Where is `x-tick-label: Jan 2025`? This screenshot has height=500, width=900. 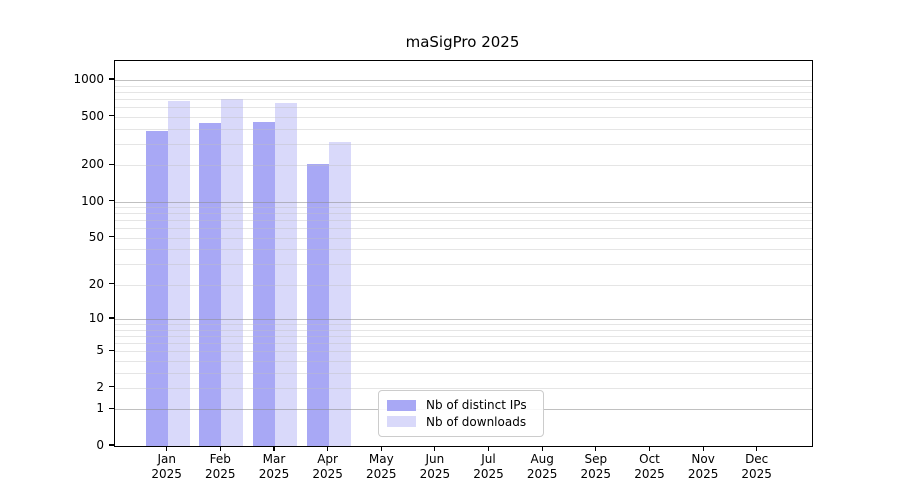
x-tick-label: Jan 2025 is located at coordinates (166, 466).